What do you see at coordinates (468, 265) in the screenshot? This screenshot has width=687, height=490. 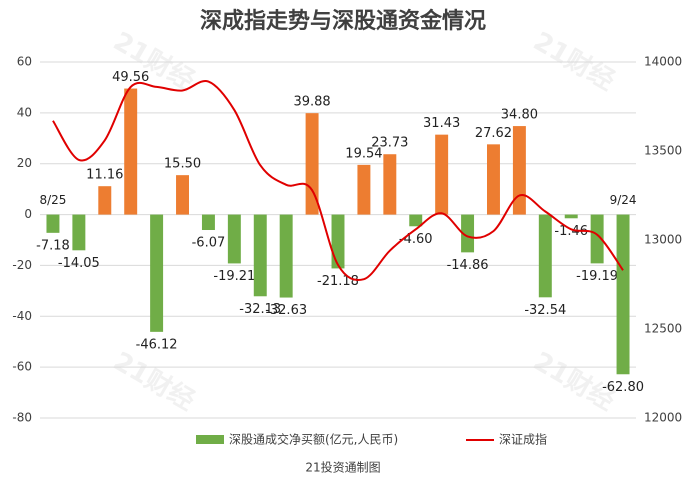 I see `value-label: -14.86` at bounding box center [468, 265].